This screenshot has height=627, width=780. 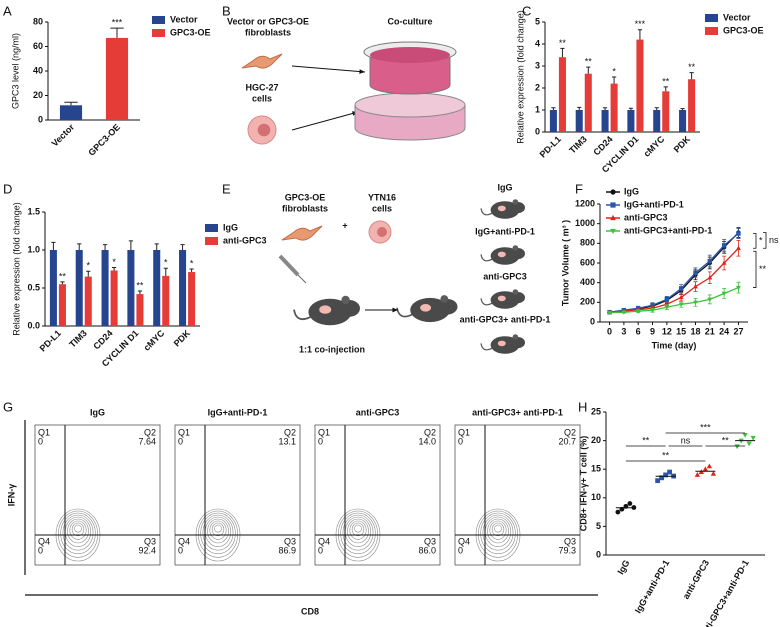 What do you see at coordinates (377, 495) in the screenshot?
I see `plot-frame` at bounding box center [377, 495].